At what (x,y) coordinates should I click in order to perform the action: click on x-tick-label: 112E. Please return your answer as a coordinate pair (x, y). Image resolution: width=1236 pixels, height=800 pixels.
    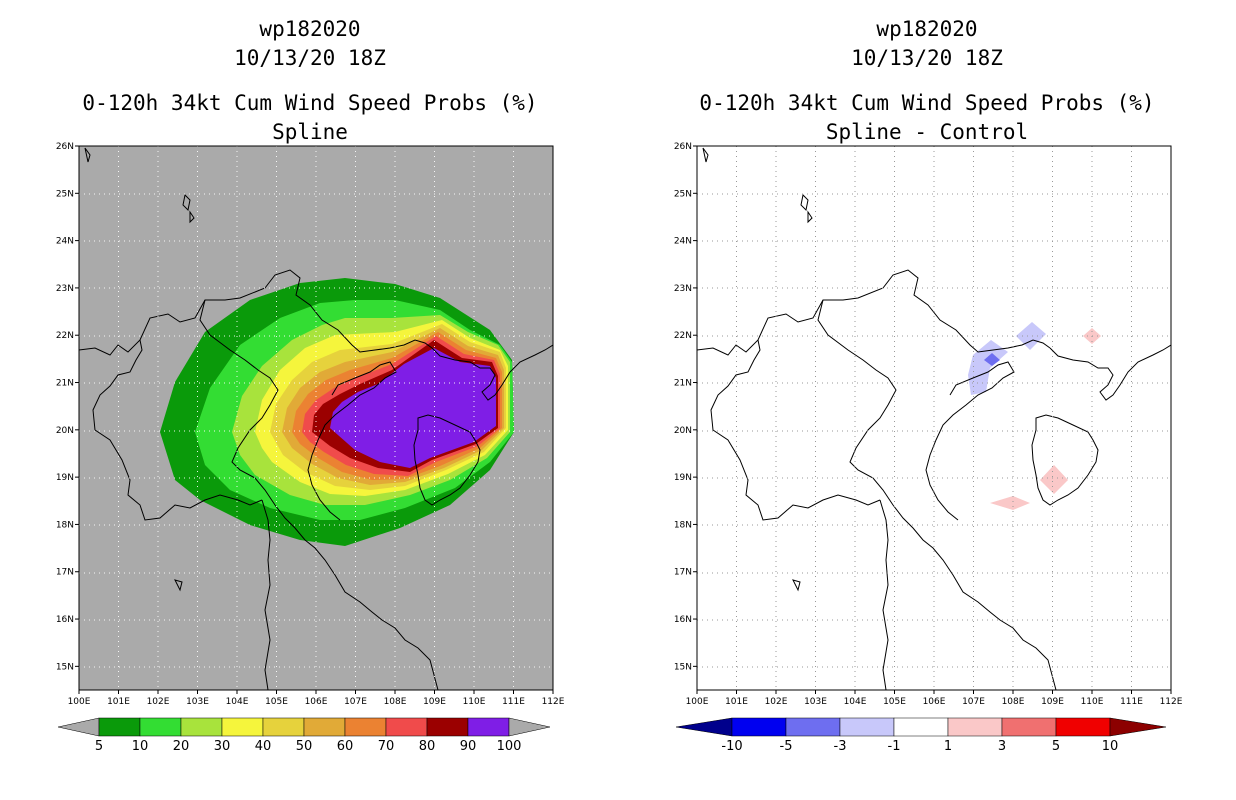
    Looking at the image, I should click on (1171, 702).